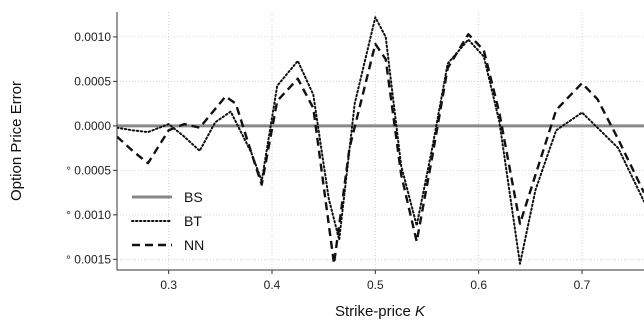 This screenshot has width=644, height=322. Describe the element at coordinates (88, 170) in the screenshot. I see `y-tick-label: ° 0.0005` at that location.